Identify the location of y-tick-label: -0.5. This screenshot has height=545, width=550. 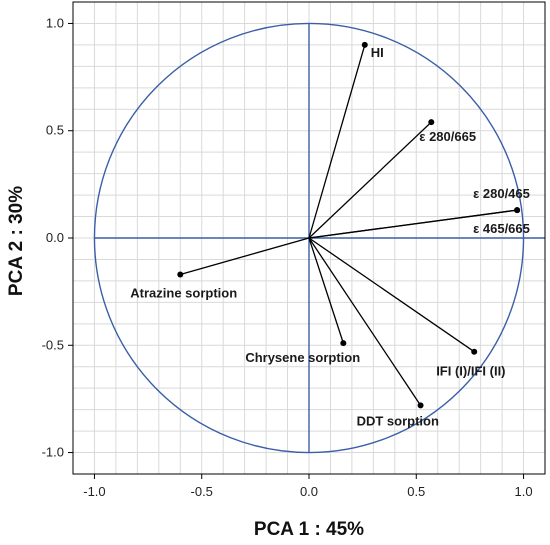
(53, 344).